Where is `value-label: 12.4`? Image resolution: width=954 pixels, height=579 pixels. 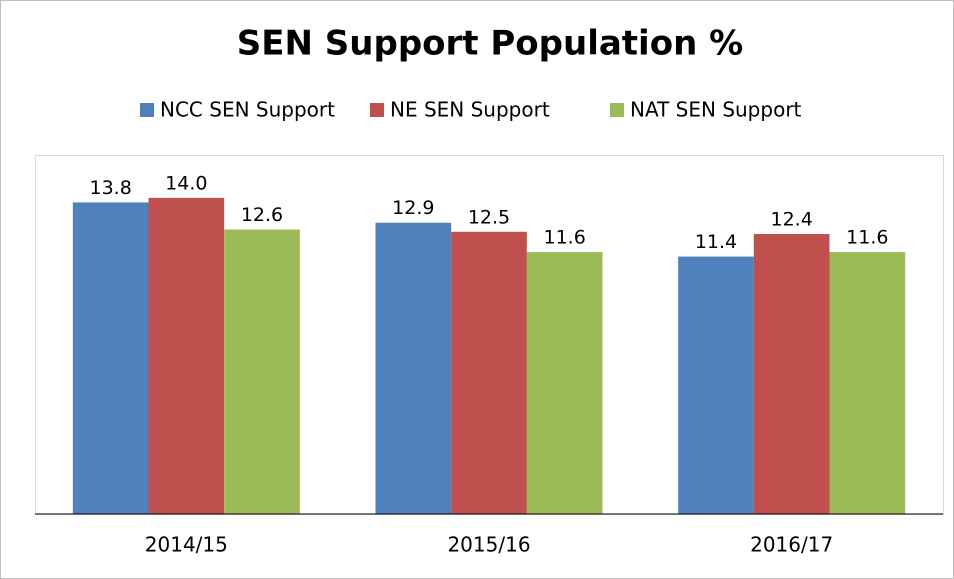
value-label: 12.4 is located at coordinates (792, 220).